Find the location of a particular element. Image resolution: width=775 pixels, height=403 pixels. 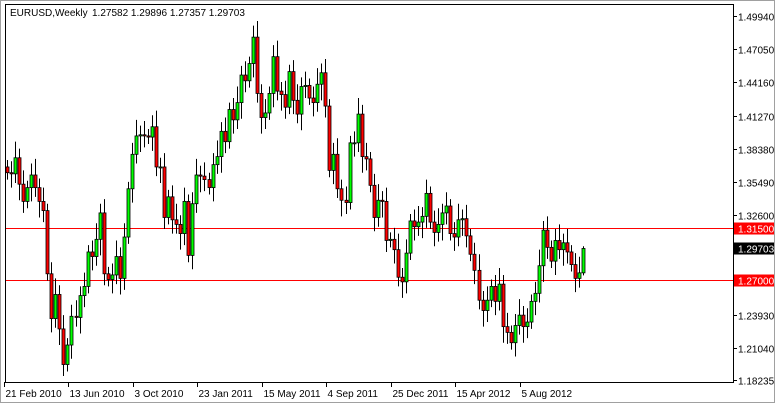

x-tick-label: 15 May 2011 is located at coordinates (293, 394).